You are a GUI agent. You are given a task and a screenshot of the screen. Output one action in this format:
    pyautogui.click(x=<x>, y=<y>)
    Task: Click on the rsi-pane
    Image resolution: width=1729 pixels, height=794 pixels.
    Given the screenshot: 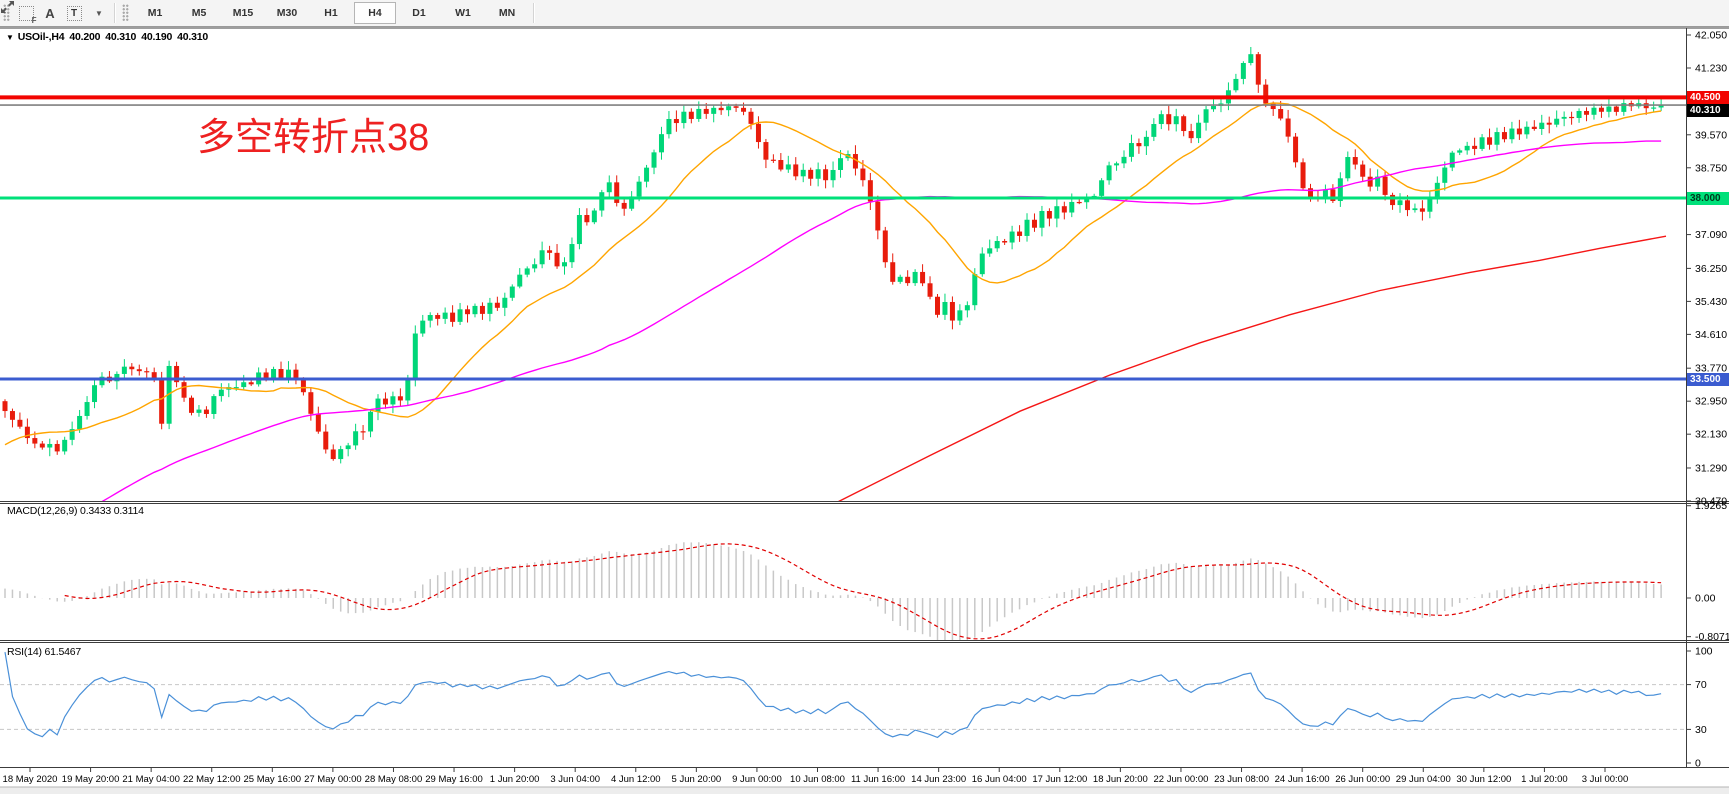 What is the action you would take?
    pyautogui.click(x=843, y=695)
    